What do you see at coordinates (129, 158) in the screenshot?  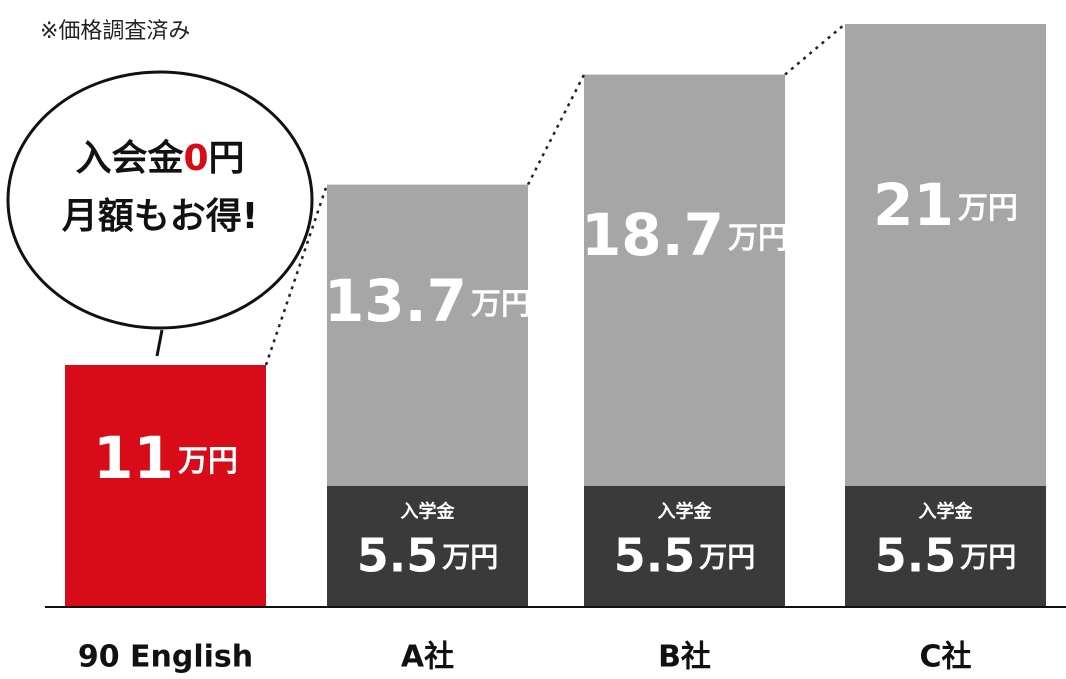 I see `callout-text: 入会金` at bounding box center [129, 158].